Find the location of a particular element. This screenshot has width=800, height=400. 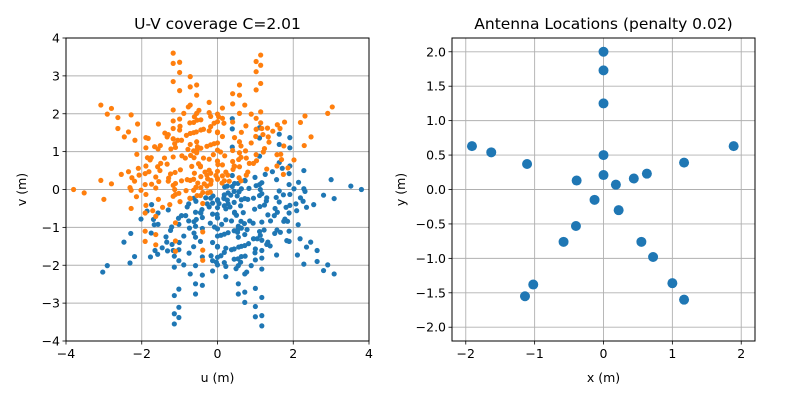

y-tick-label: −2.0 is located at coordinates (431, 327).